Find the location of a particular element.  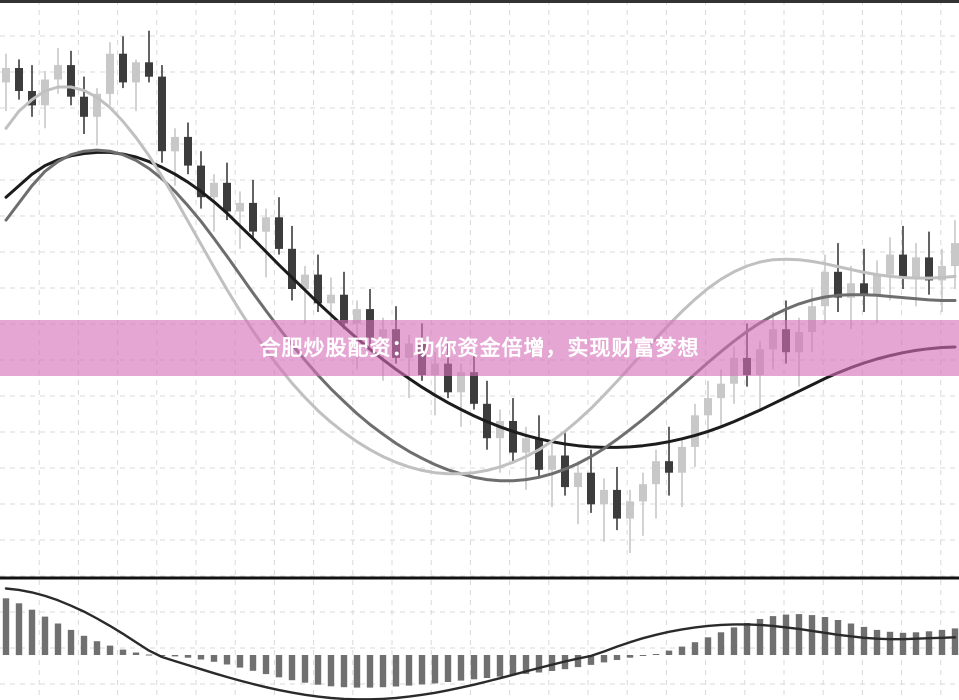

macd-histogram is located at coordinates (480, 643).